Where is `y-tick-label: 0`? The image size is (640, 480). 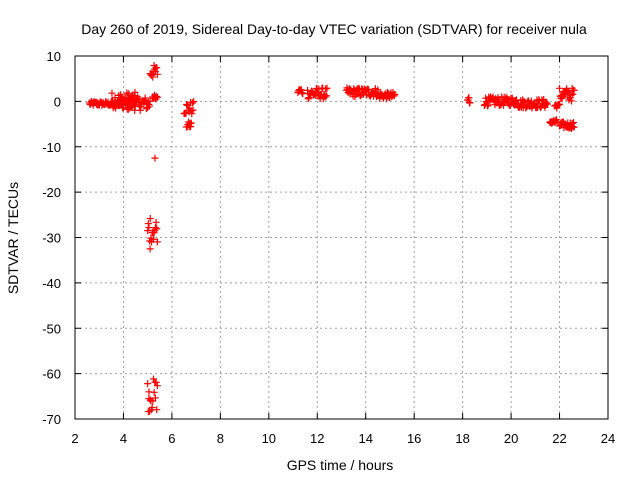 y-tick-label: 0 is located at coordinates (57, 101).